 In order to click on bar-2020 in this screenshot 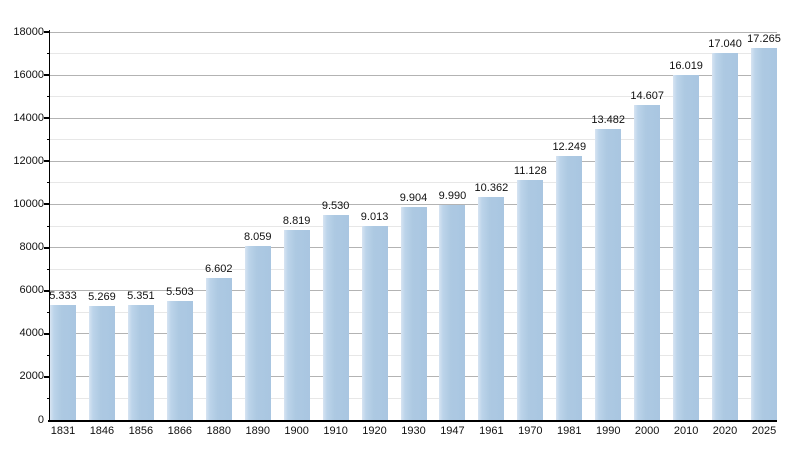, I will do `click(725, 236)`.